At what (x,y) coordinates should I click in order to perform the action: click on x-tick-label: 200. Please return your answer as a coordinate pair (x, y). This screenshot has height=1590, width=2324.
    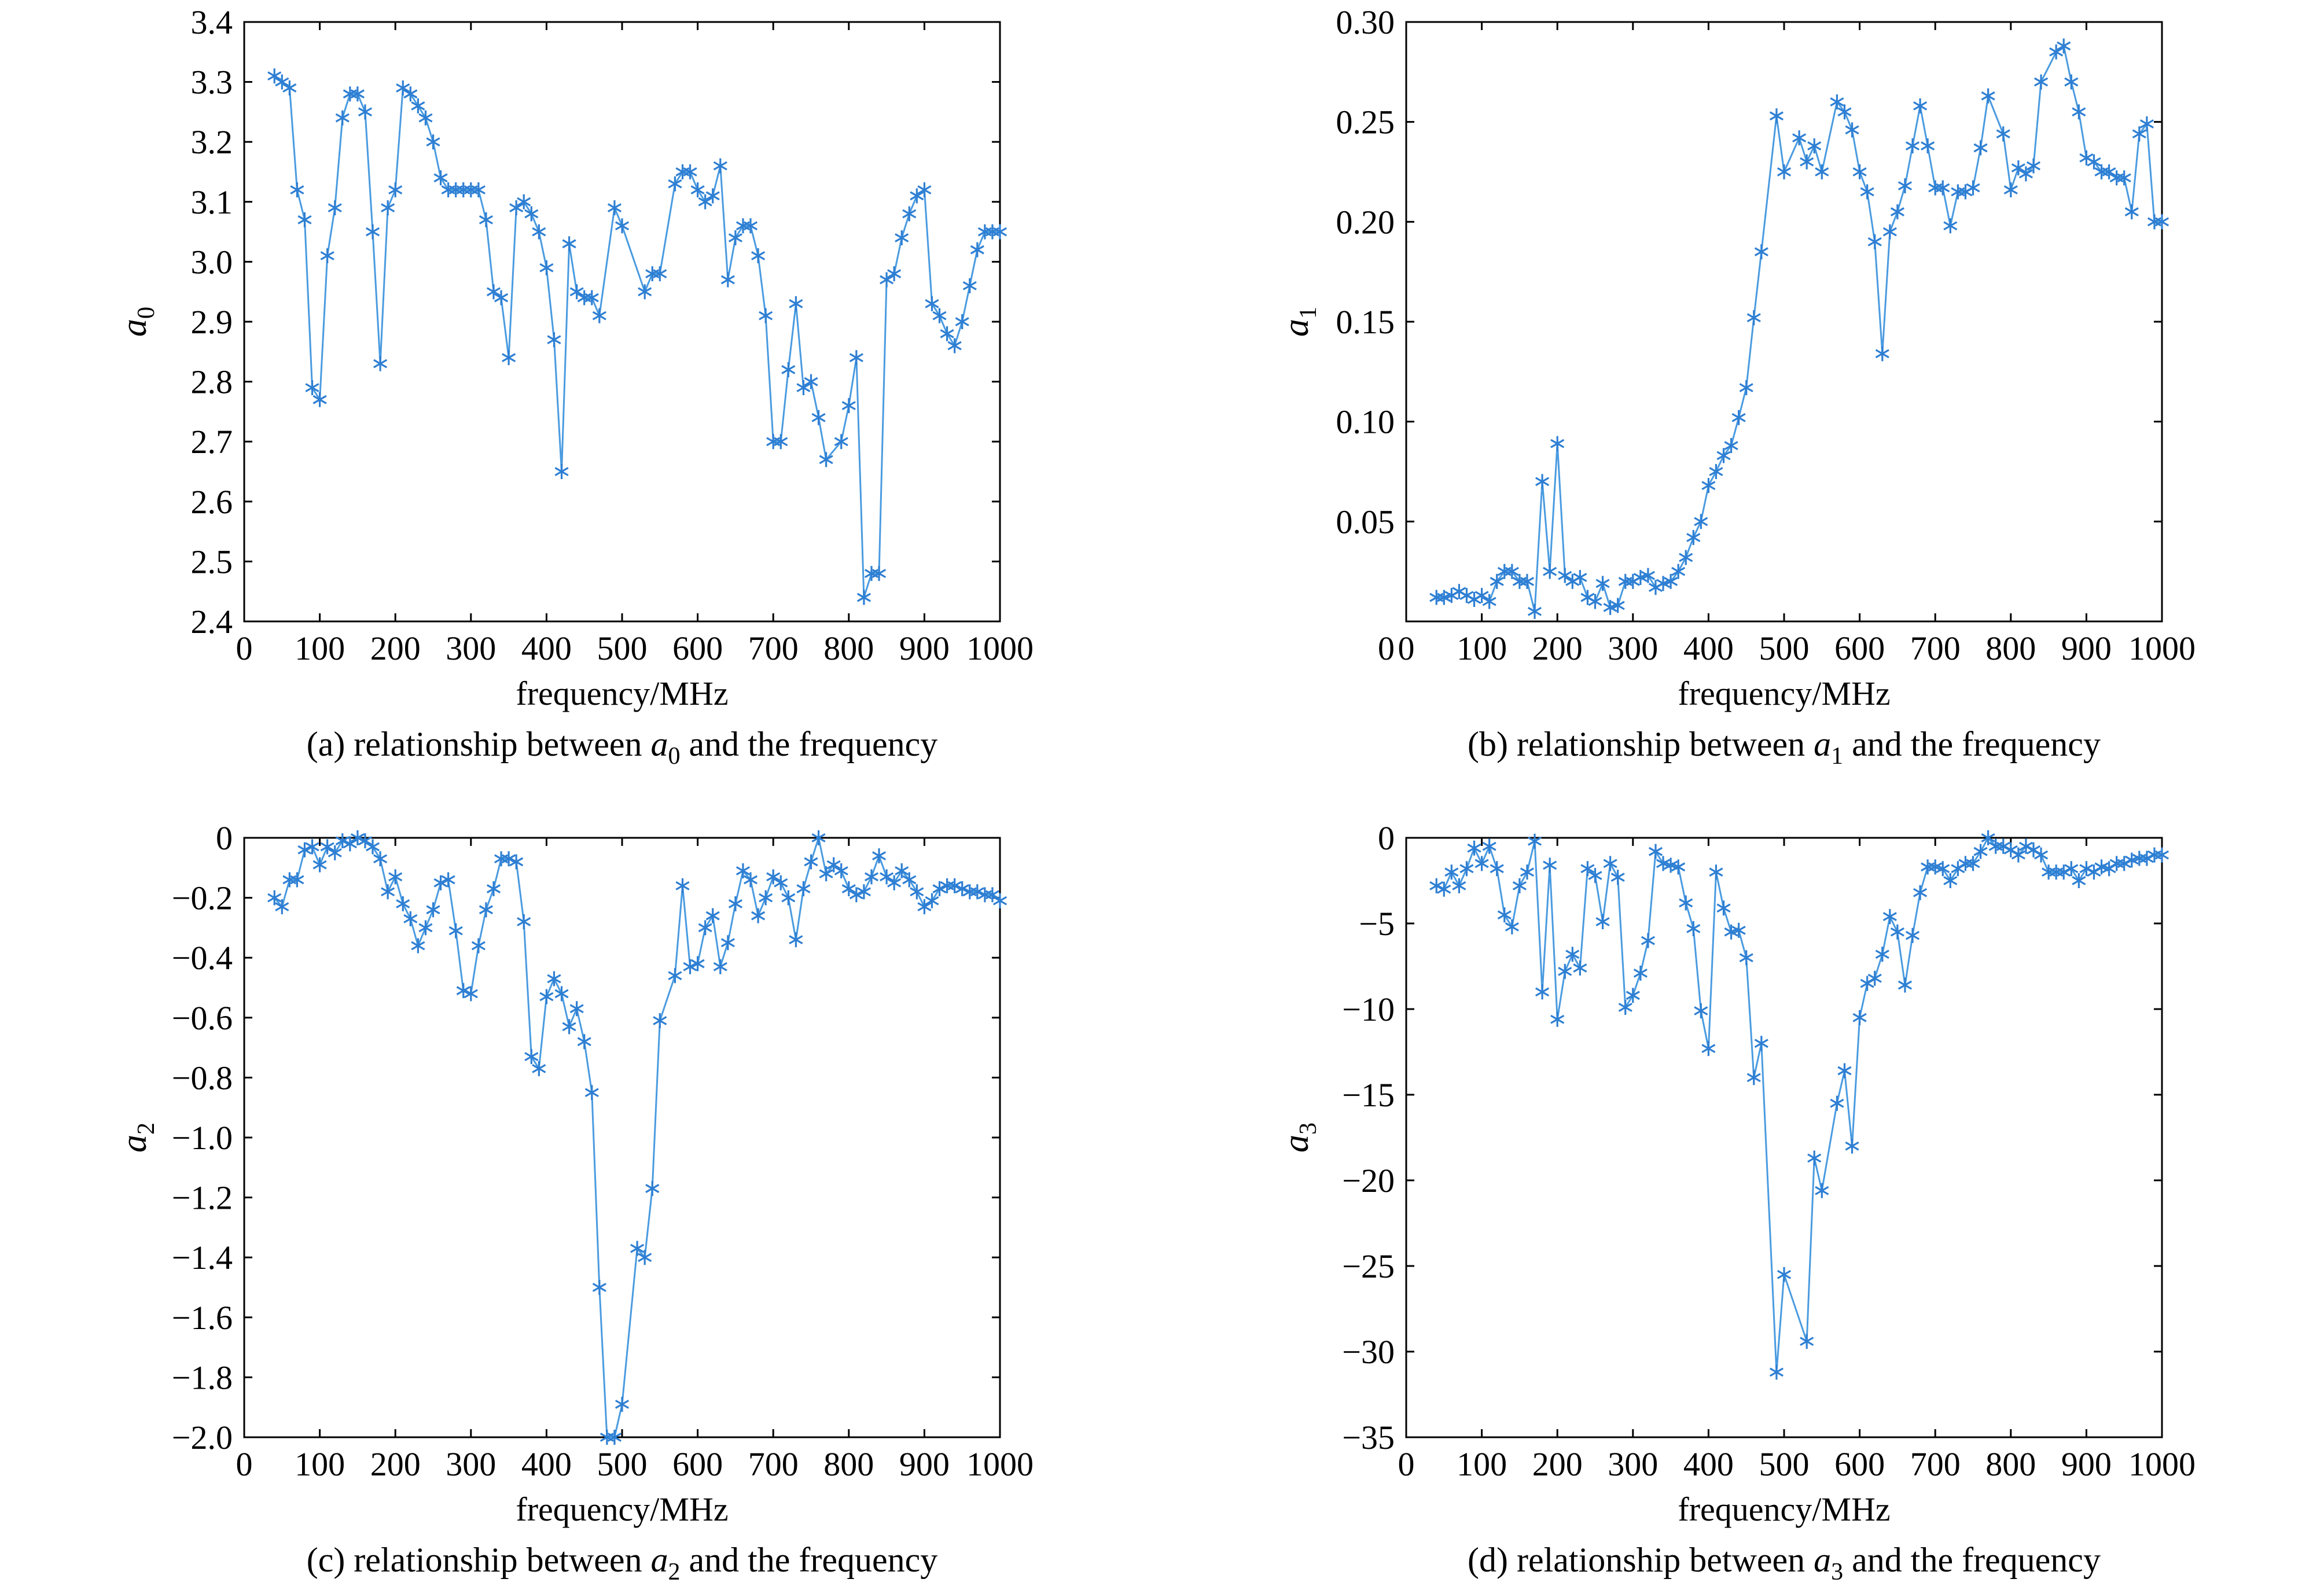
    Looking at the image, I should click on (395, 1464).